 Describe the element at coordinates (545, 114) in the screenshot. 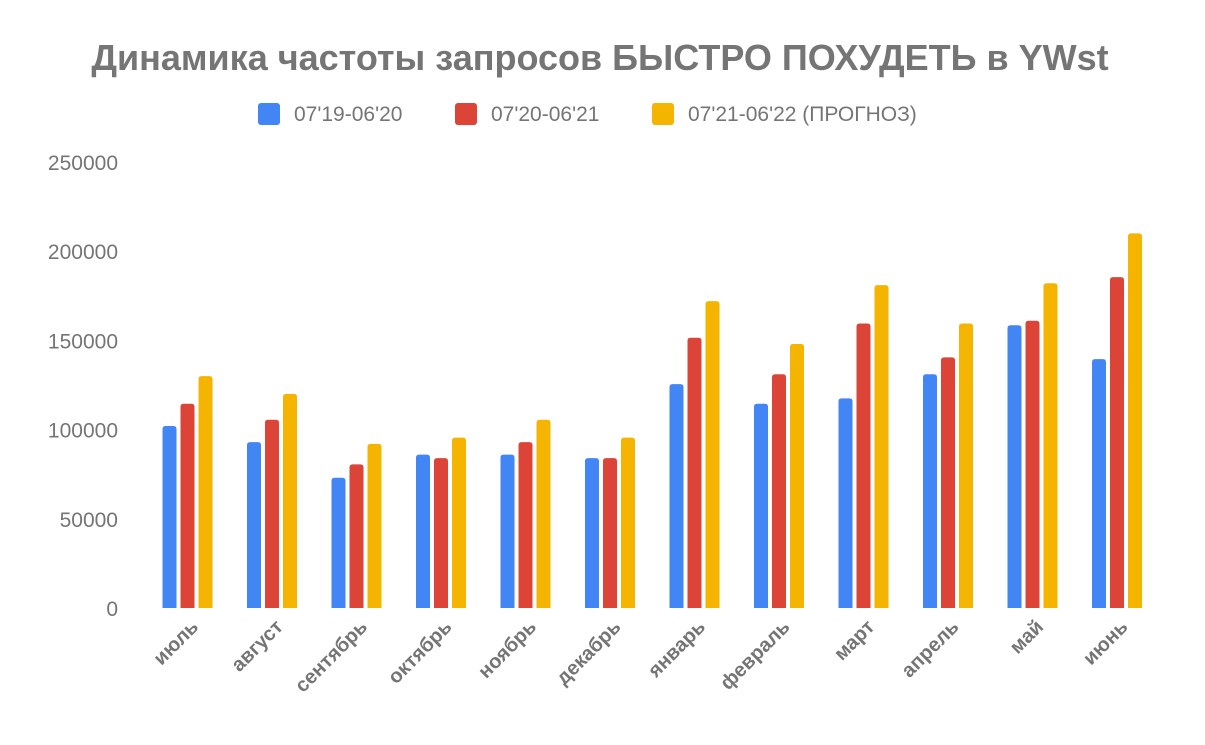

I see `legend-label: 07'20-06'21` at that location.